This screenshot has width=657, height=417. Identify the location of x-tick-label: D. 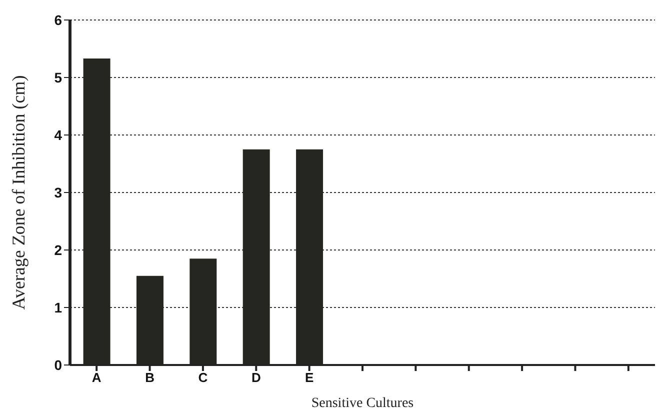
(256, 378).